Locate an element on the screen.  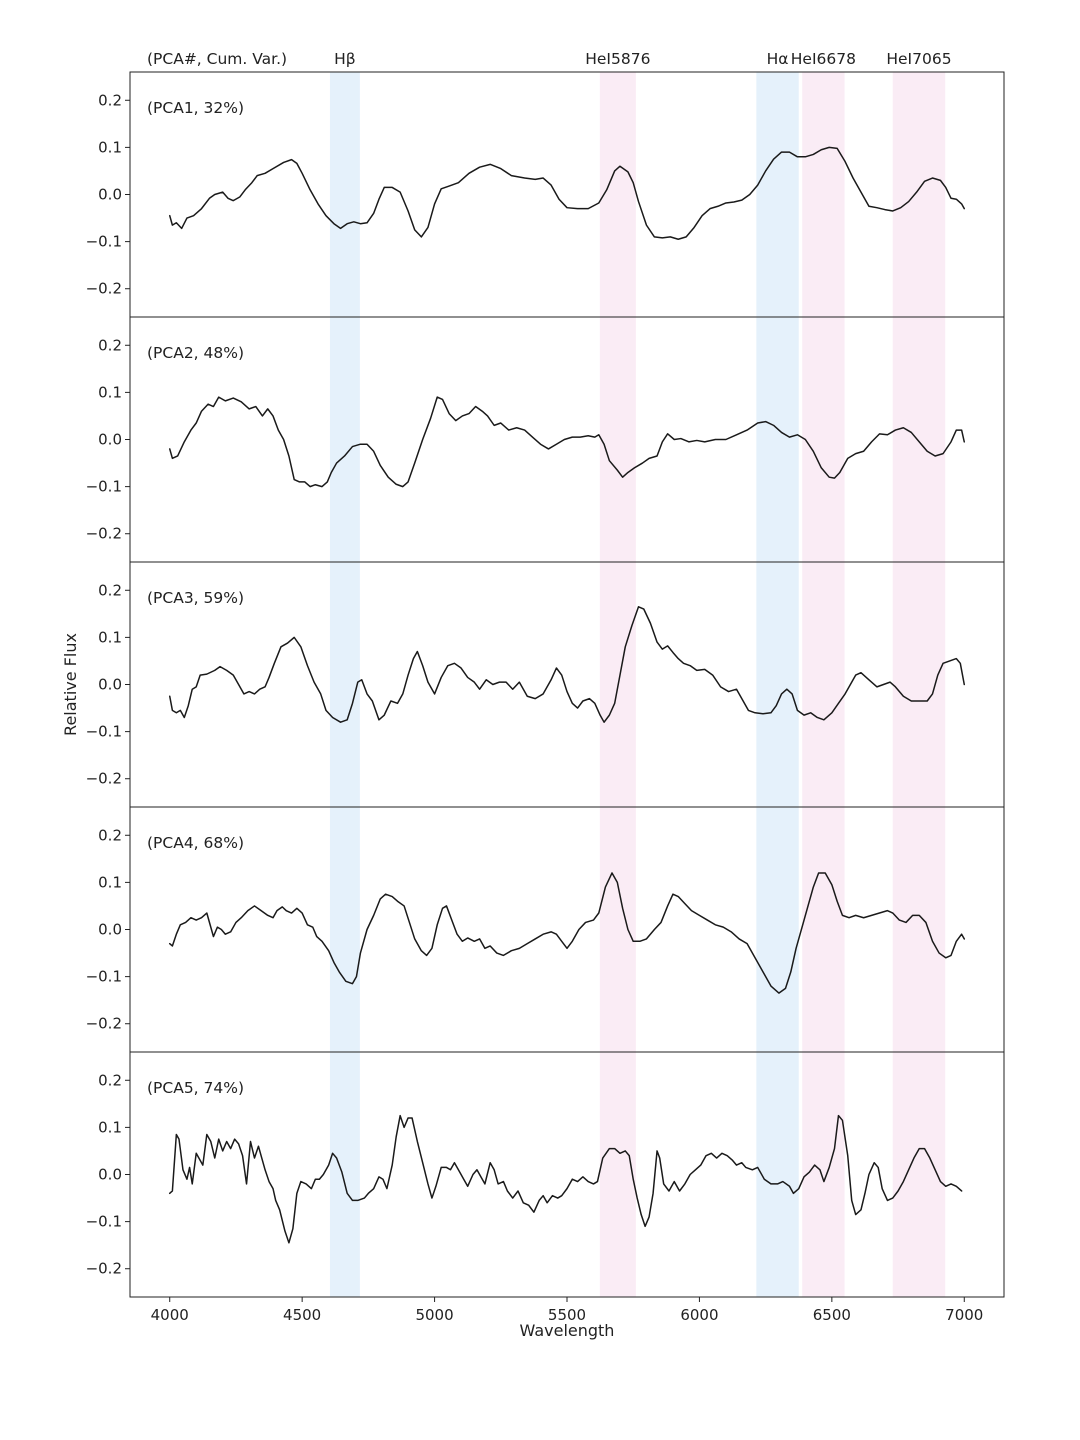
y-axis-title-group: Relative Flux is located at coordinates (70, 684).